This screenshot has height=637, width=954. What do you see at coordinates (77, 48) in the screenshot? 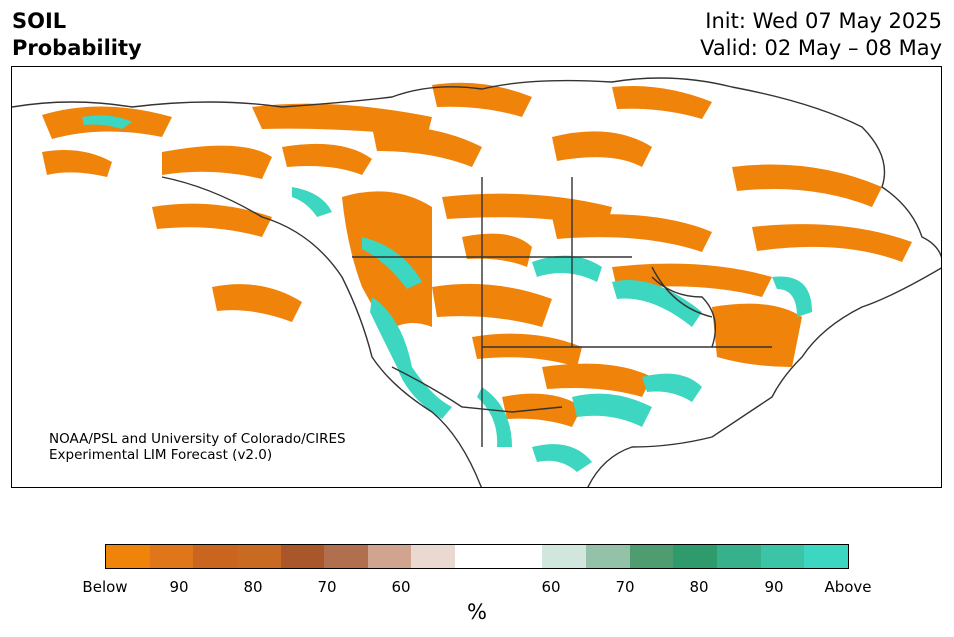
I see `subtitle: Probability` at bounding box center [77, 48].